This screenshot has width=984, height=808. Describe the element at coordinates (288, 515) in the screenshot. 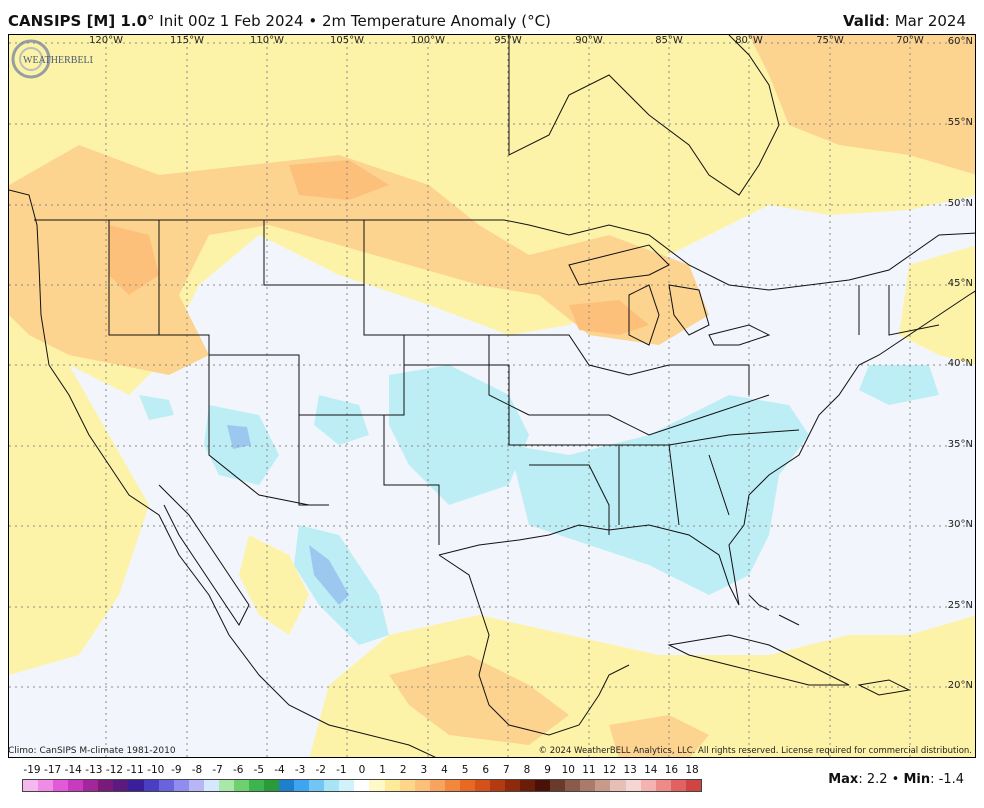

I see `blue-anomaly-pockets` at that location.